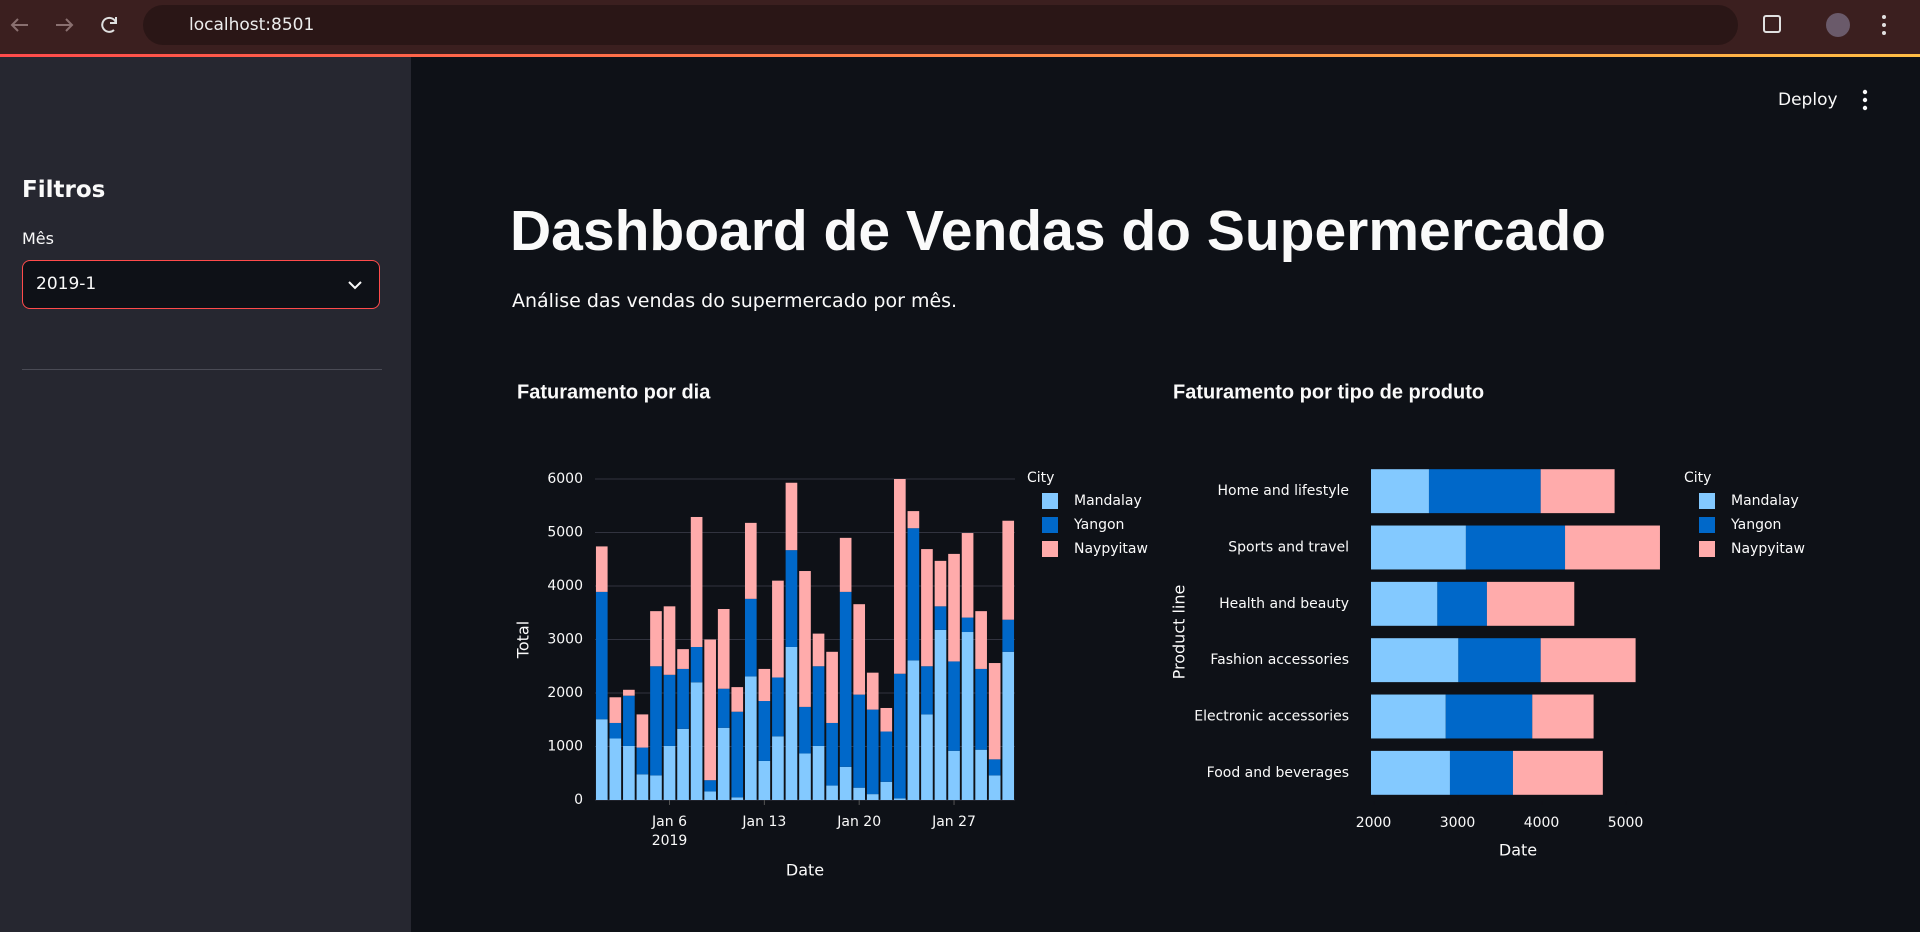 The height and width of the screenshot is (932, 1920). Describe the element at coordinates (1283, 491) in the screenshot. I see `y-tick-label: Home and lifestyle` at that location.